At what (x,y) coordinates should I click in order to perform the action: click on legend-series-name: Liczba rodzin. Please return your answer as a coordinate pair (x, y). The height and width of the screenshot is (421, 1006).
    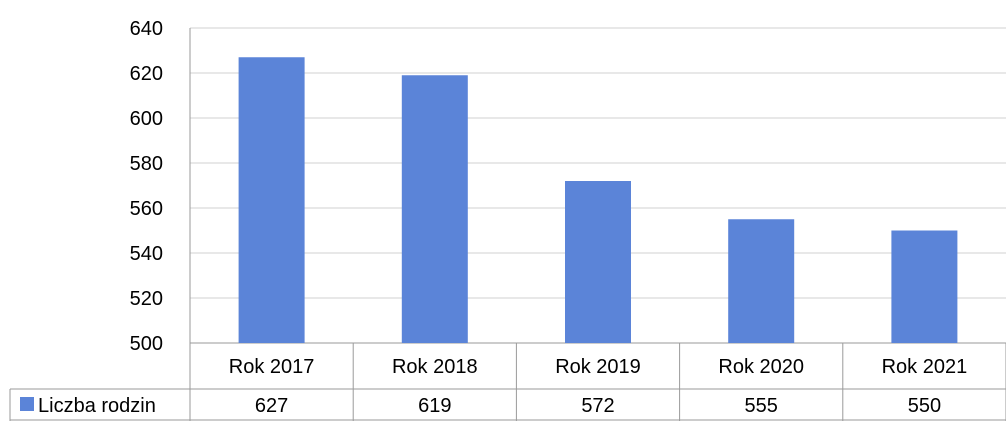
    Looking at the image, I should click on (97, 406).